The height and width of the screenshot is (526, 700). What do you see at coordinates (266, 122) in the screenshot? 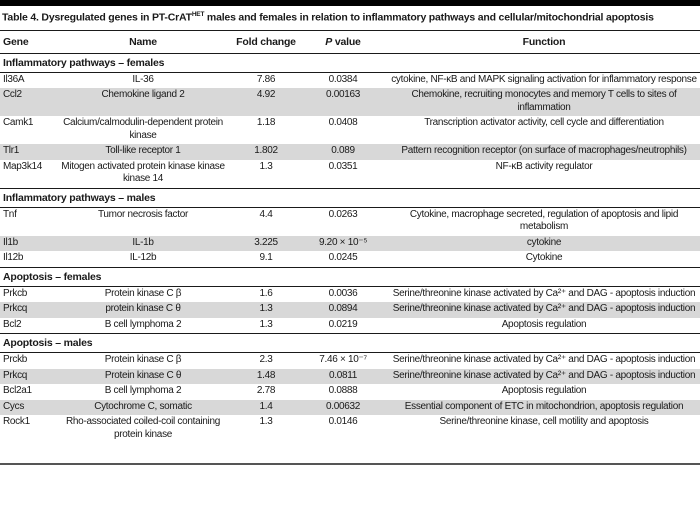
I see `fold-change-cell: 1.18` at bounding box center [266, 122].